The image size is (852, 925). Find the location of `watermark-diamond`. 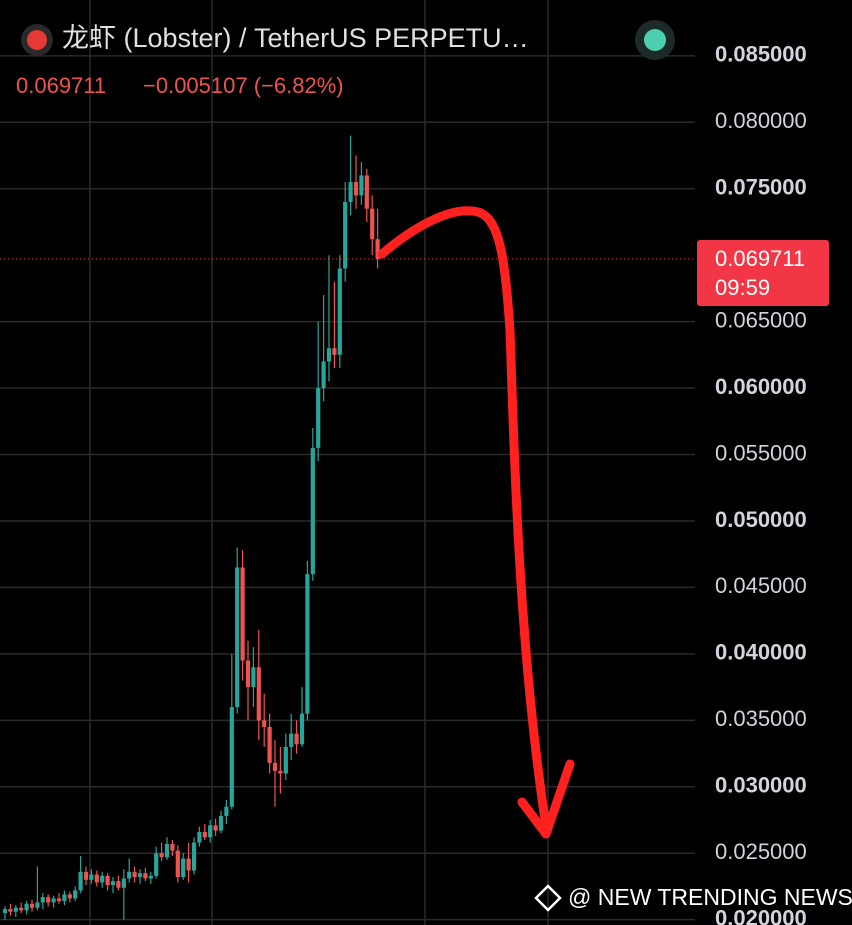

watermark-diamond is located at coordinates (548, 898).